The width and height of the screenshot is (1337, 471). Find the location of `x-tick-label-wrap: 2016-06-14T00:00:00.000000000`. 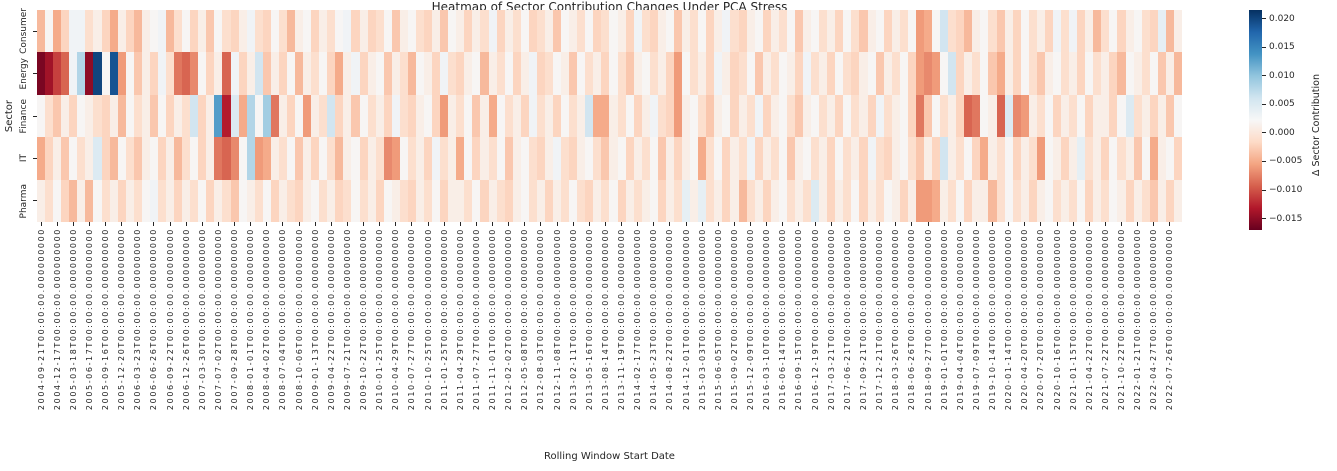

x-tick-label-wrap: 2016-06-14T00:00:00.000000000 is located at coordinates (782, 319).